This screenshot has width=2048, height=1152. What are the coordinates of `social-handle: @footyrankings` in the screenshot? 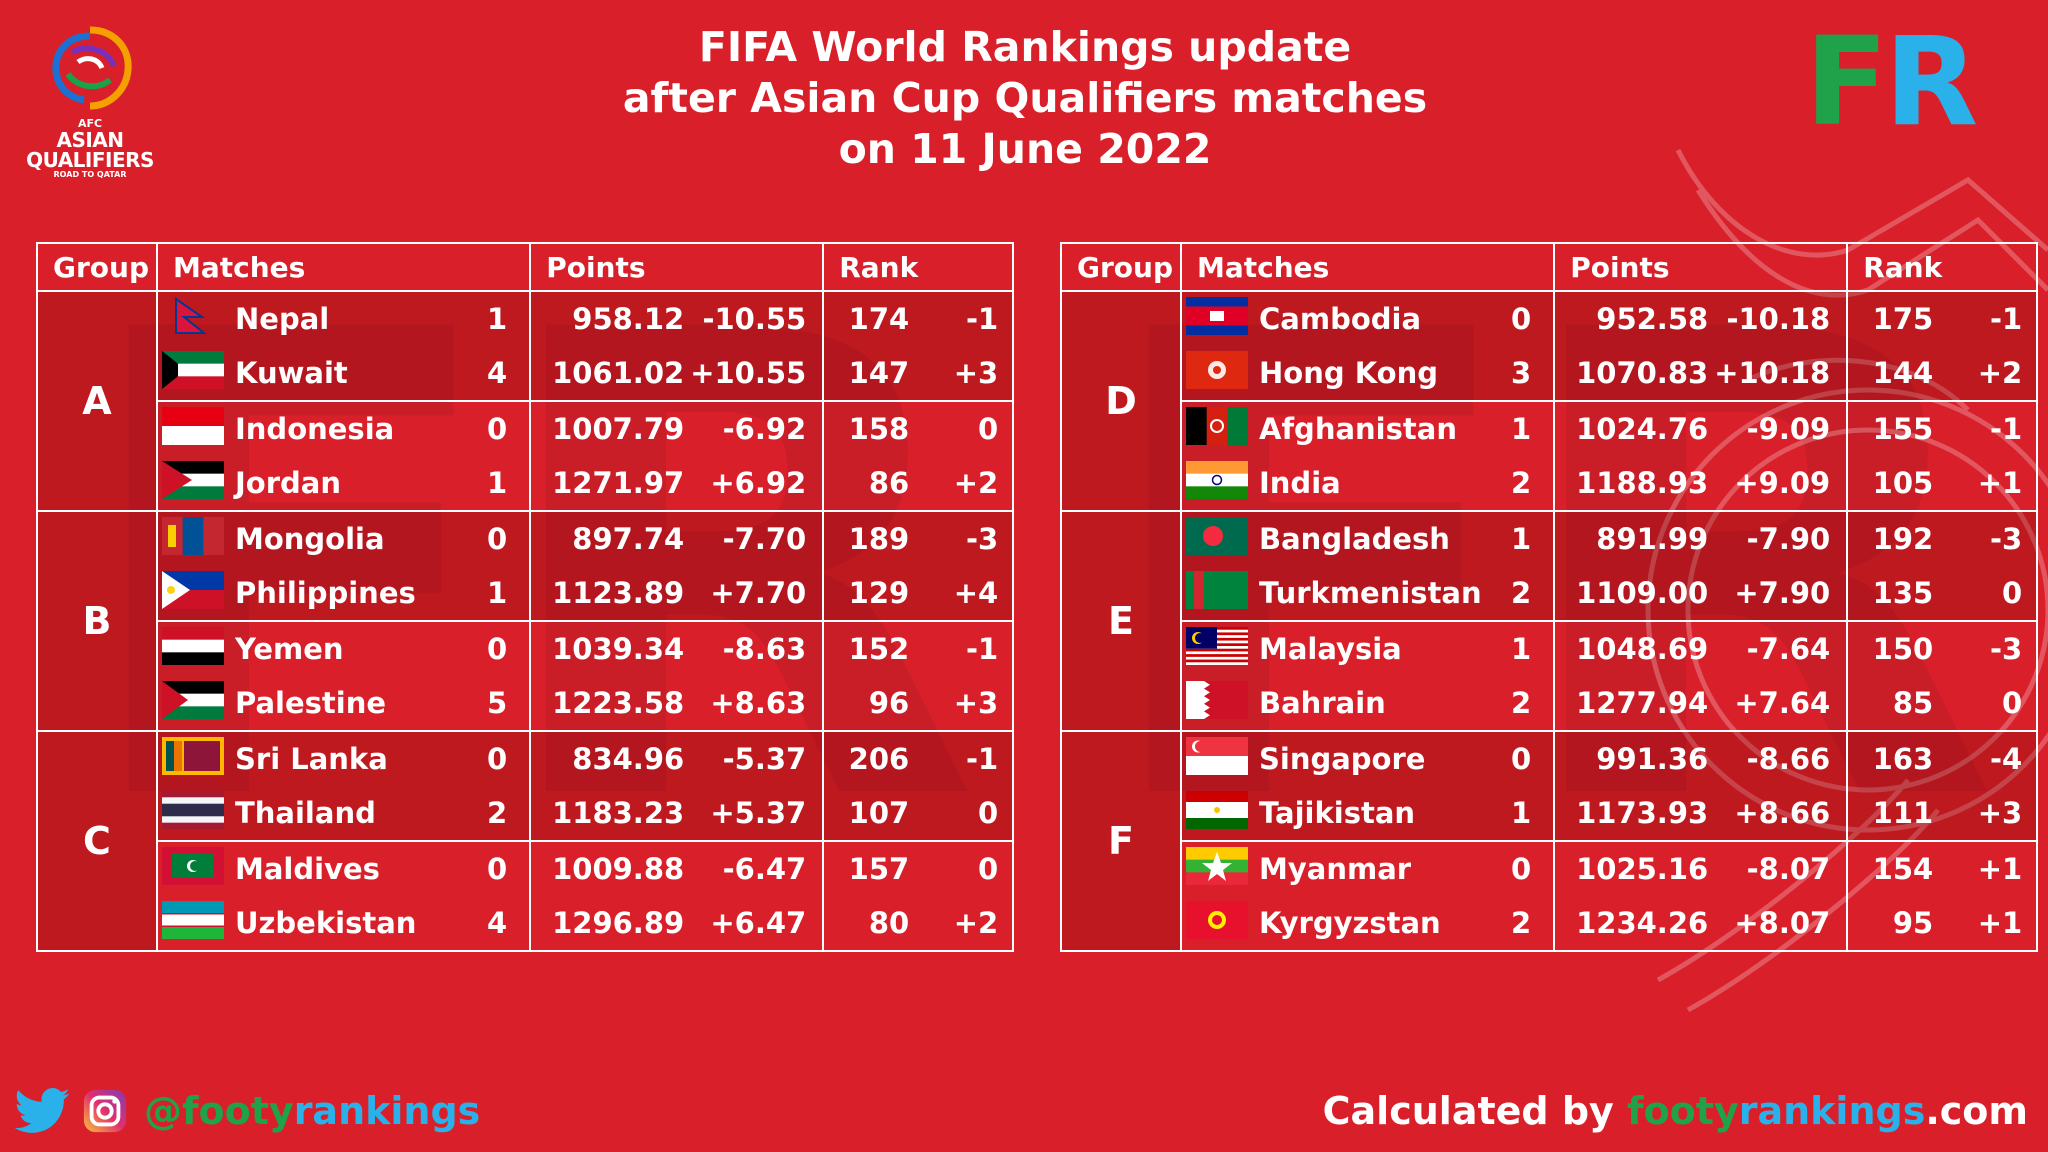 It's located at (312, 1111).